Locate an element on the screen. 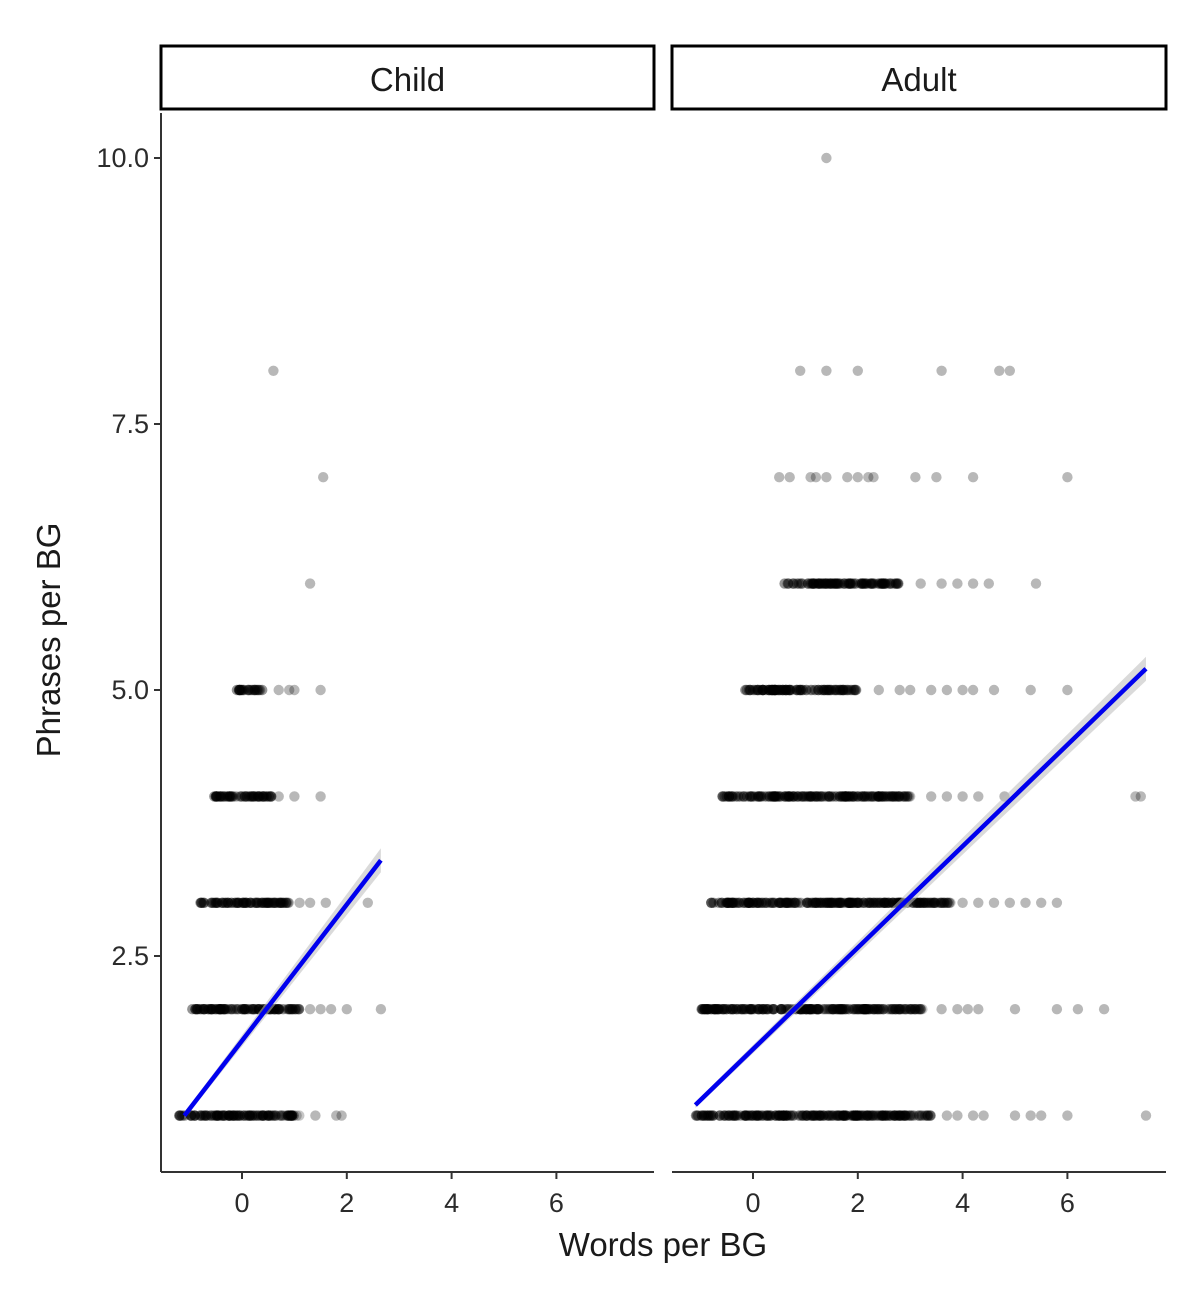 The height and width of the screenshot is (1296, 1200). x-tick-label-0-2: 4 is located at coordinates (451, 1203).